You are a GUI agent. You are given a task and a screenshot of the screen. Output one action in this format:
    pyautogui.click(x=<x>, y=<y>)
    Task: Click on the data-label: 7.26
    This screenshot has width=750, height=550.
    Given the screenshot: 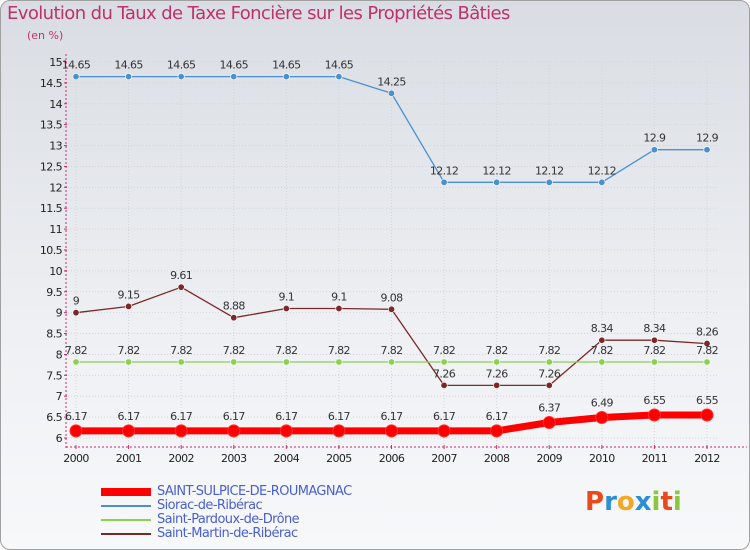 What is the action you would take?
    pyautogui.click(x=549, y=373)
    